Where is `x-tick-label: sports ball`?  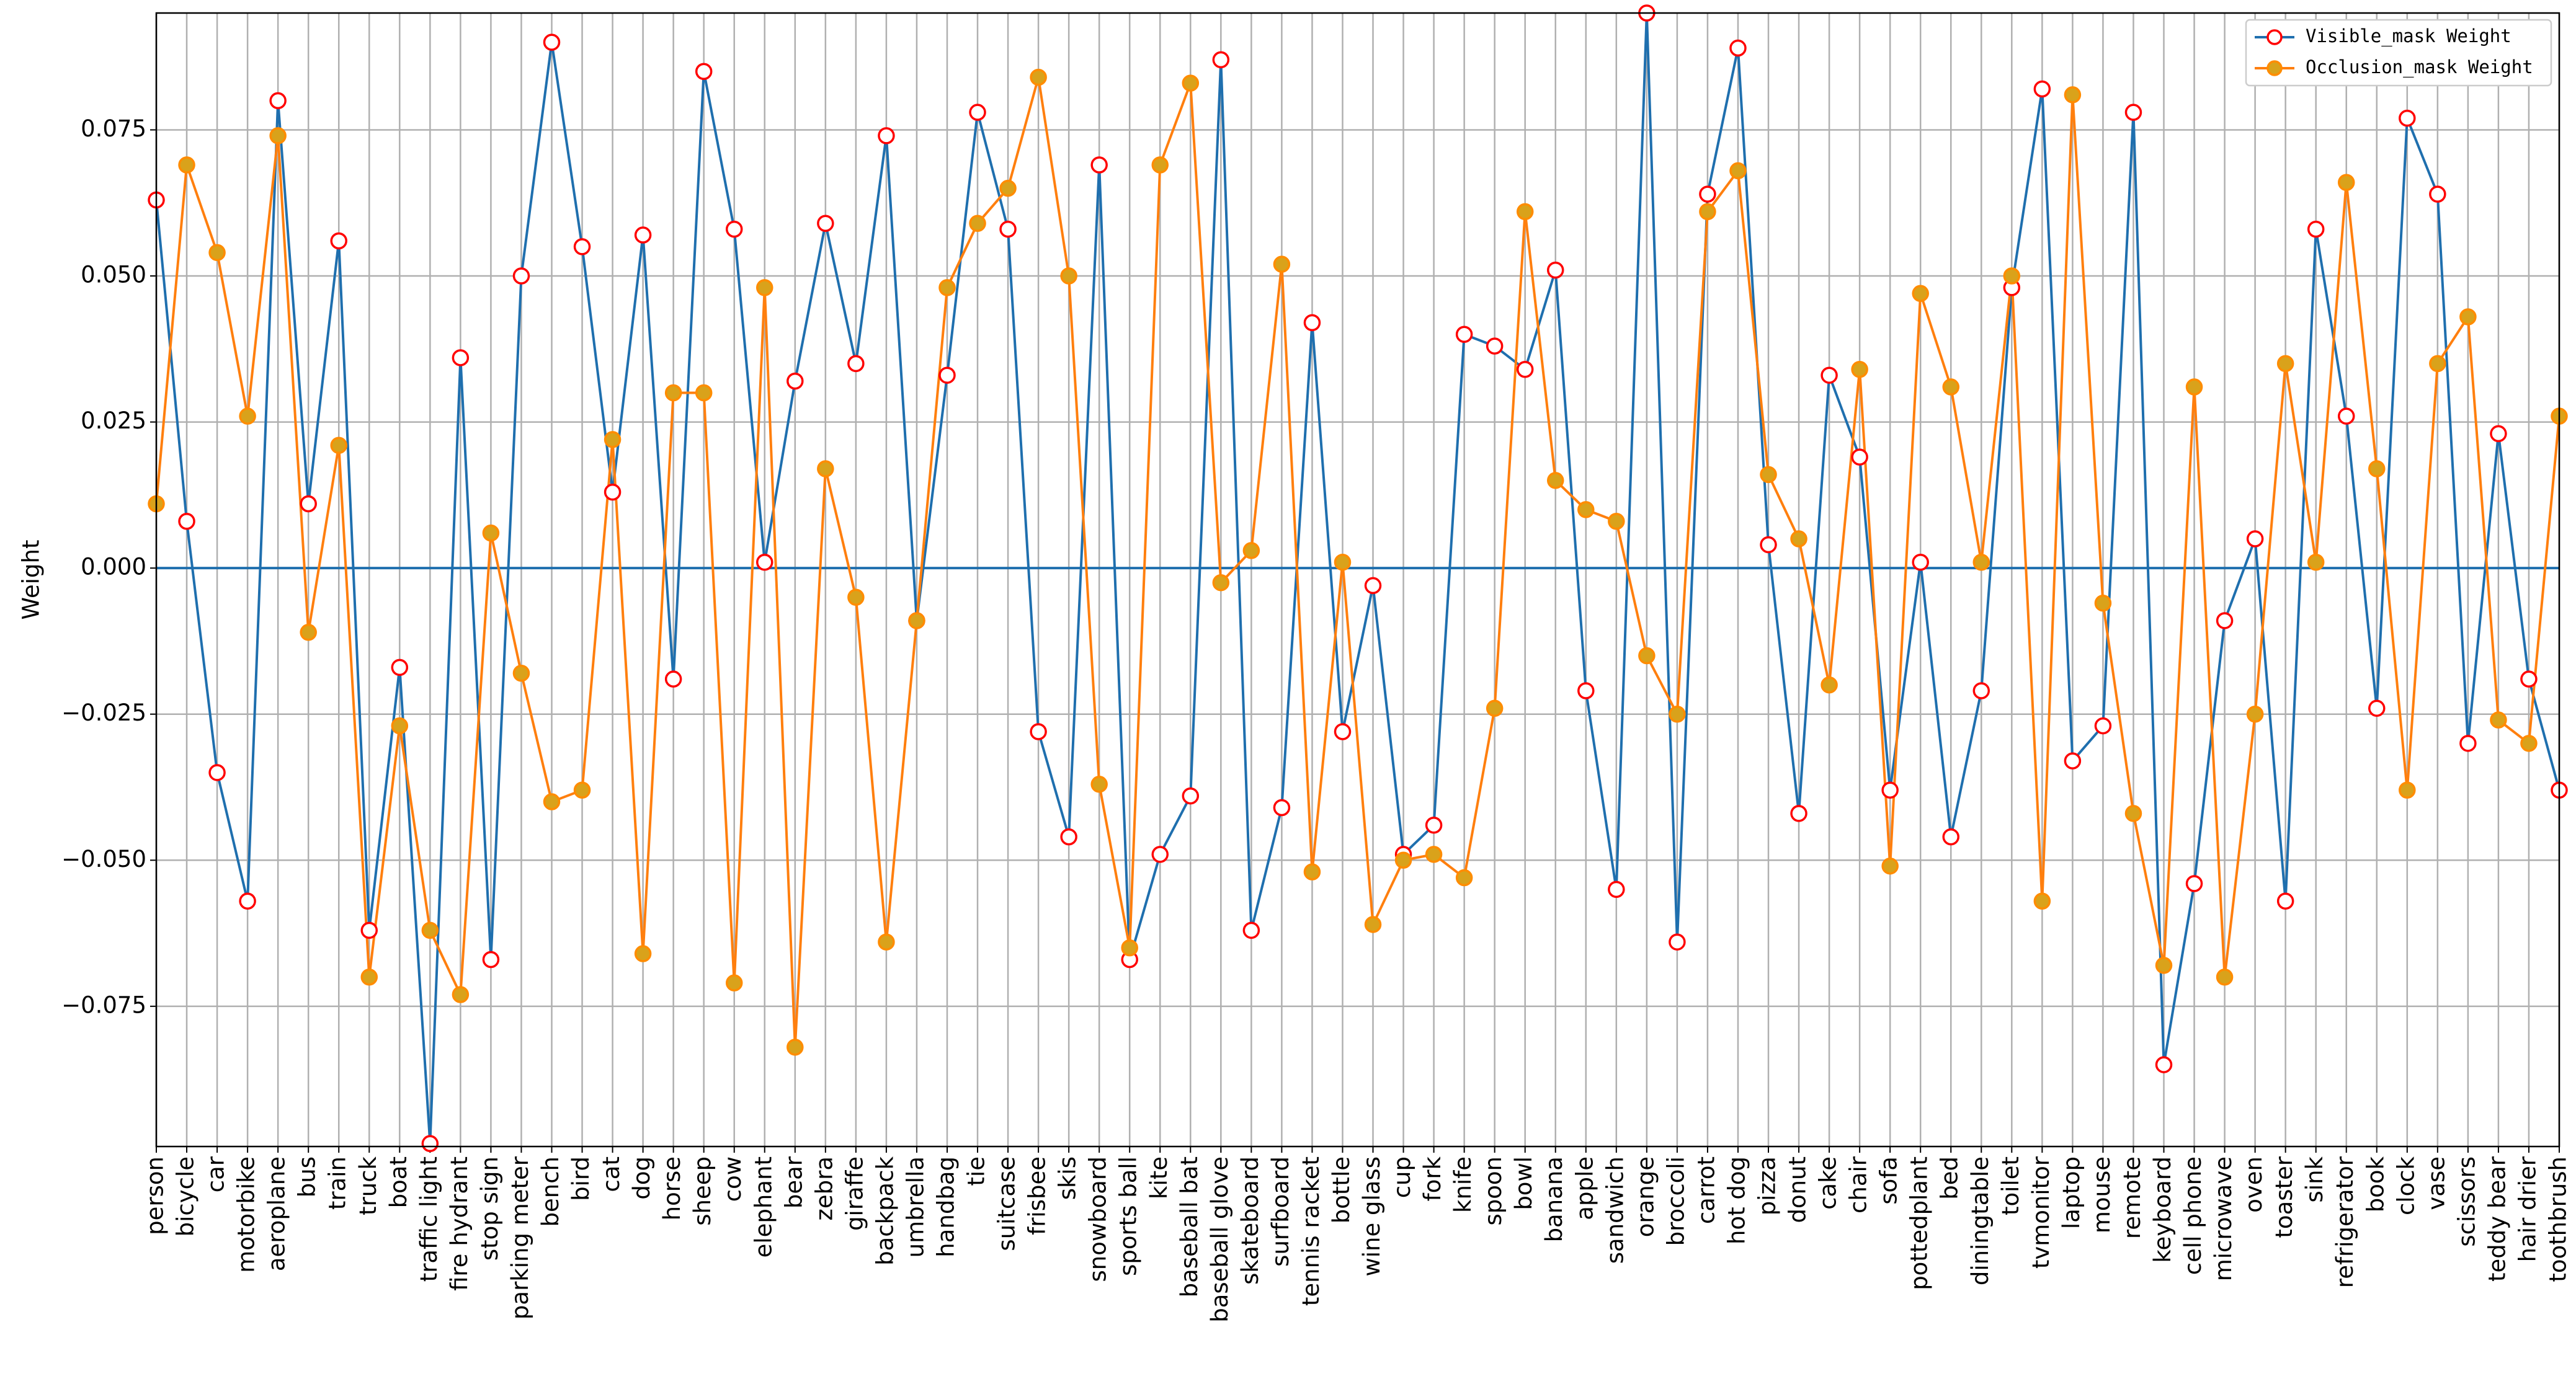
x-tick-label: sports ball is located at coordinates (1129, 1216).